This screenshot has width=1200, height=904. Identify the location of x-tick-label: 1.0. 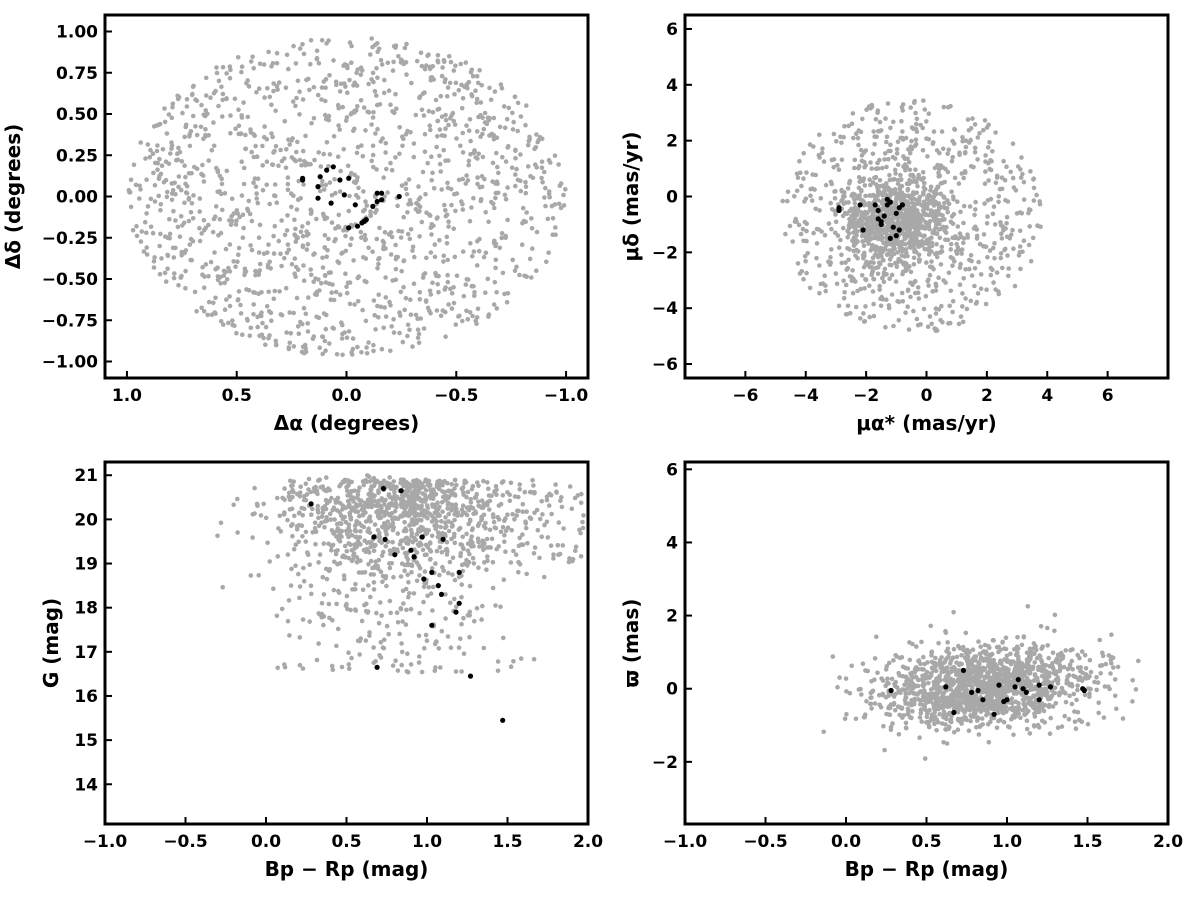
(127, 396).